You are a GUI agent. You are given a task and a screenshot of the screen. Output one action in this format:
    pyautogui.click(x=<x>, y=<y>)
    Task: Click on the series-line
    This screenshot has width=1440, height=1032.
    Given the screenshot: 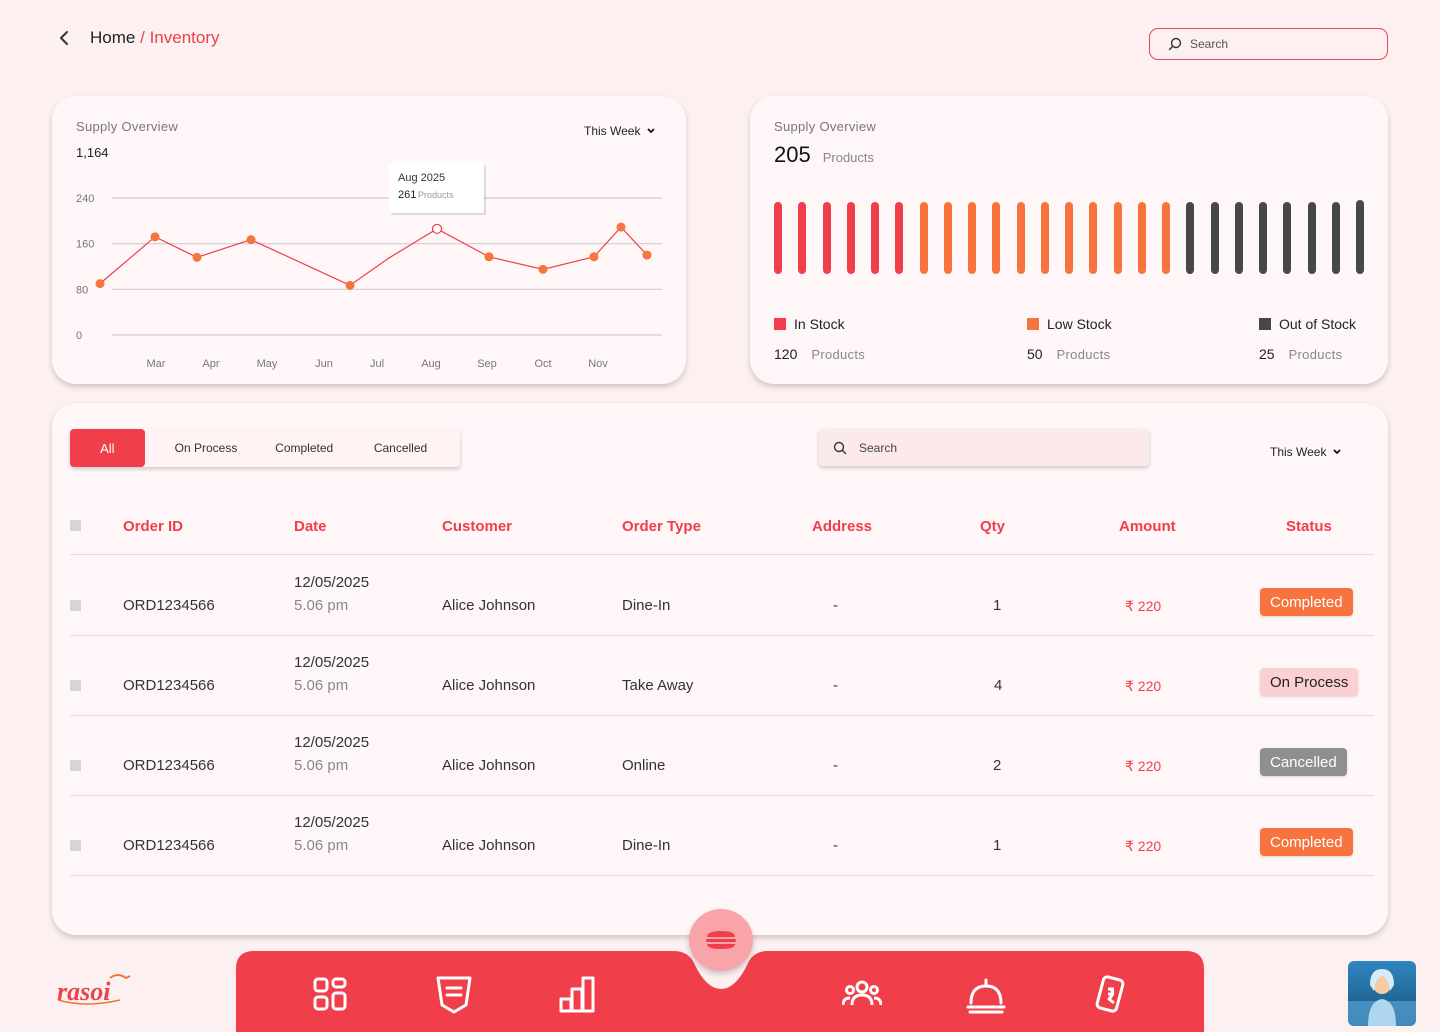 What is the action you would take?
    pyautogui.click(x=373, y=256)
    